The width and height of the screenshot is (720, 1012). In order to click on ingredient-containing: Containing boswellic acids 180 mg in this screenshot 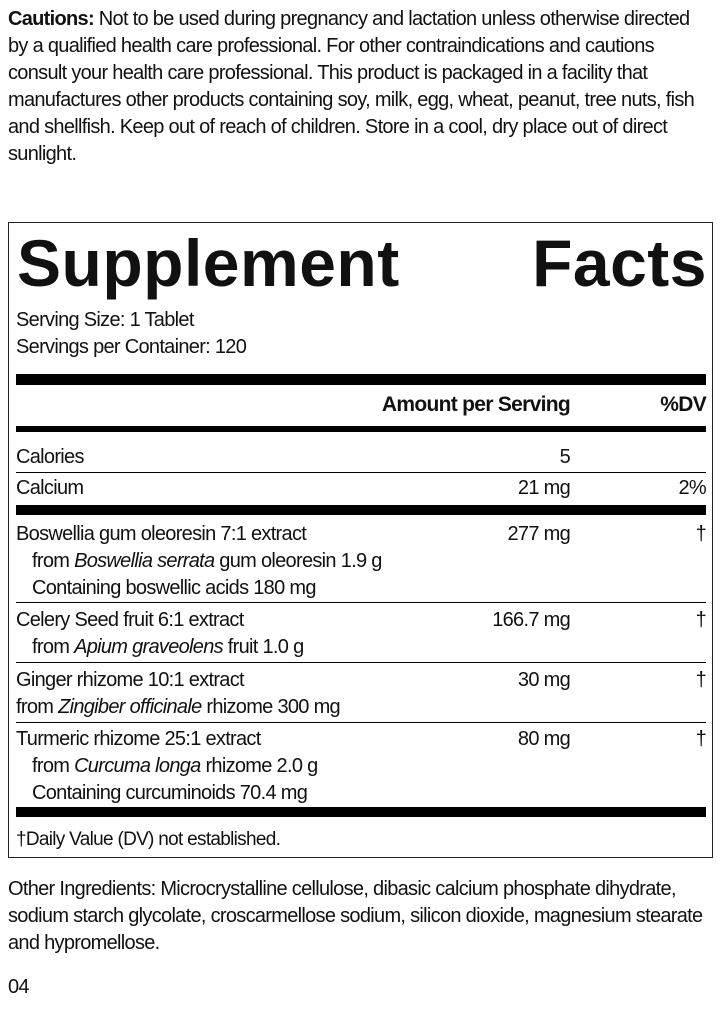, I will do `click(174, 588)`.